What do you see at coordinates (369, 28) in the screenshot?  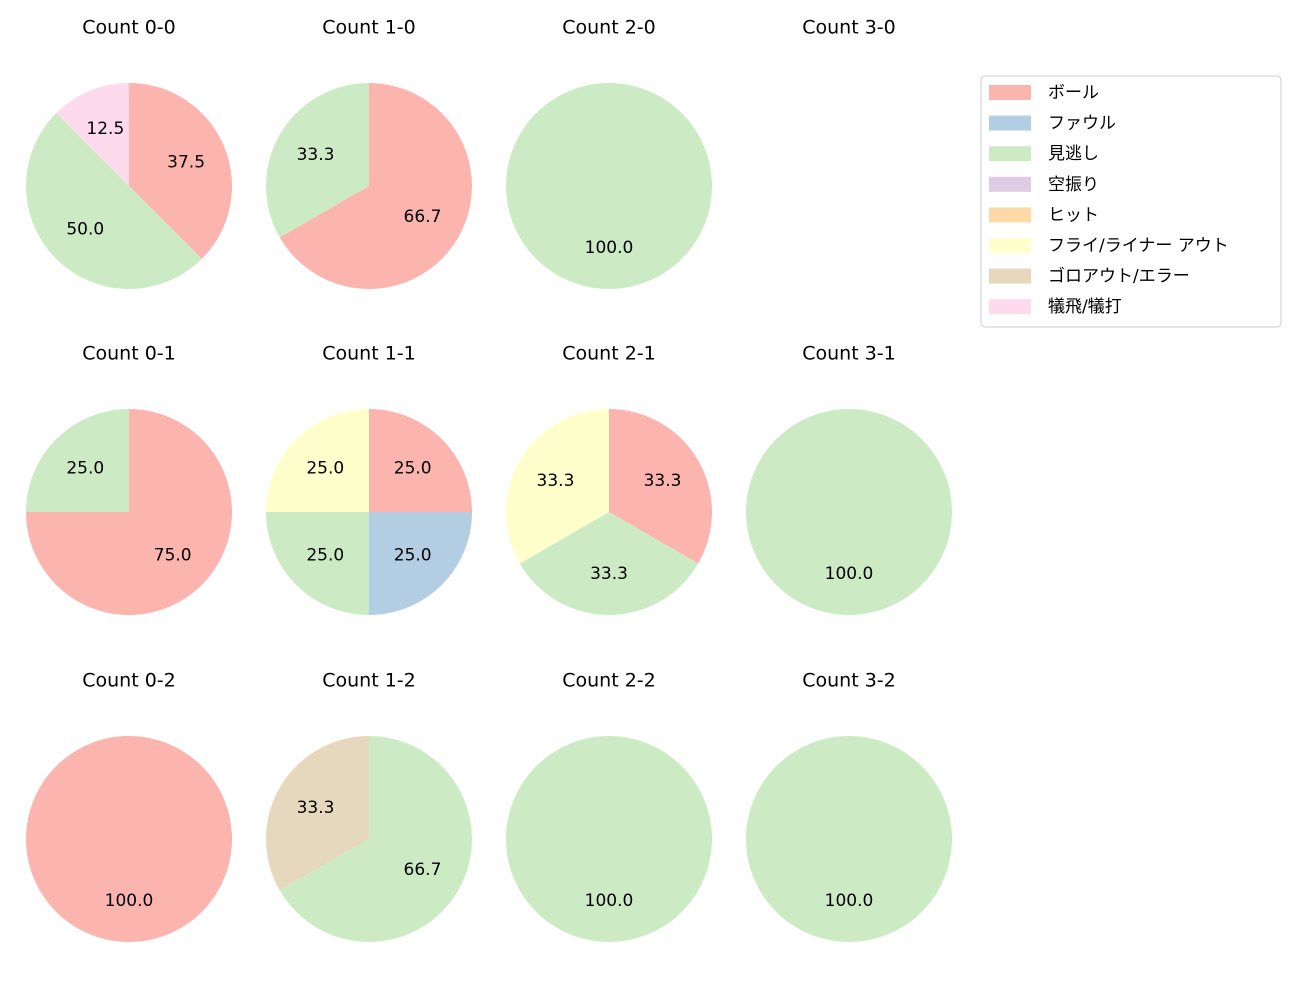 I see `chart-title: Count 1-0` at bounding box center [369, 28].